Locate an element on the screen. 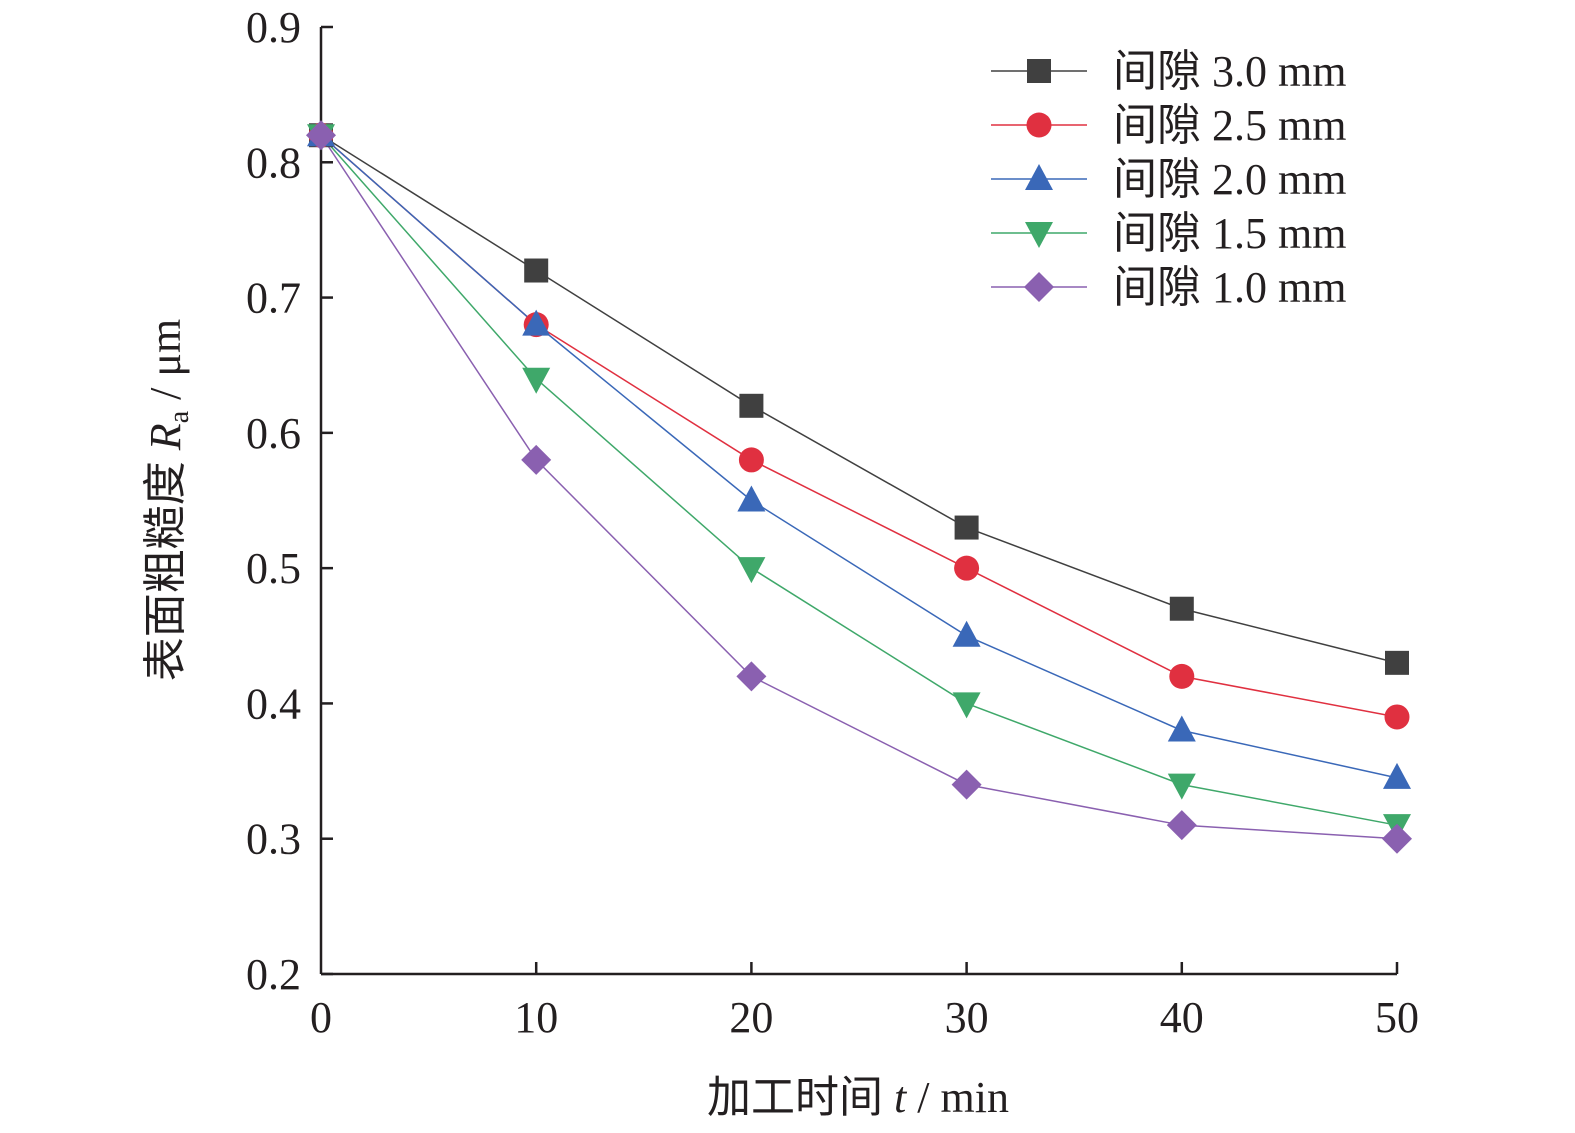 The height and width of the screenshot is (1133, 1575). x-tick-label: 50 is located at coordinates (1397, 1017).